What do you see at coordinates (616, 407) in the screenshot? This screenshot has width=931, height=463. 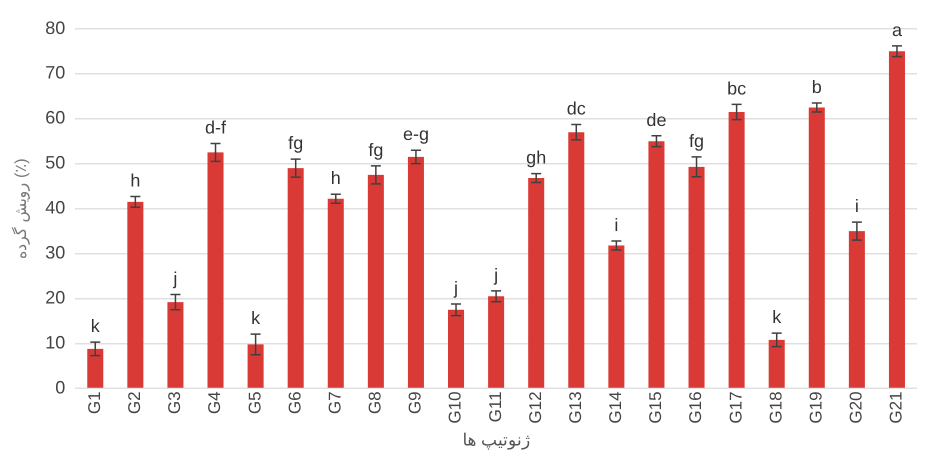 I see `x-tick-label: G14` at bounding box center [616, 407].